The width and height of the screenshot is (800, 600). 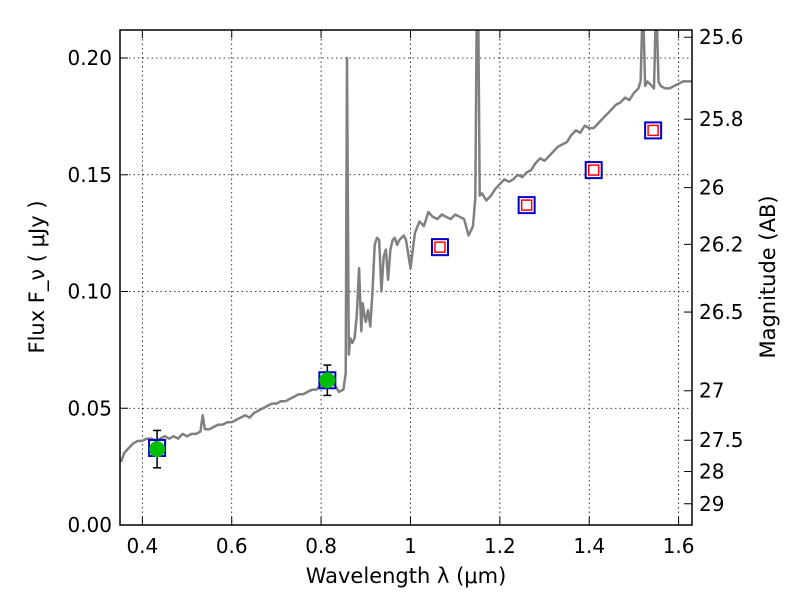 I want to click on y2-tick-label: 25.6, so click(x=721, y=37).